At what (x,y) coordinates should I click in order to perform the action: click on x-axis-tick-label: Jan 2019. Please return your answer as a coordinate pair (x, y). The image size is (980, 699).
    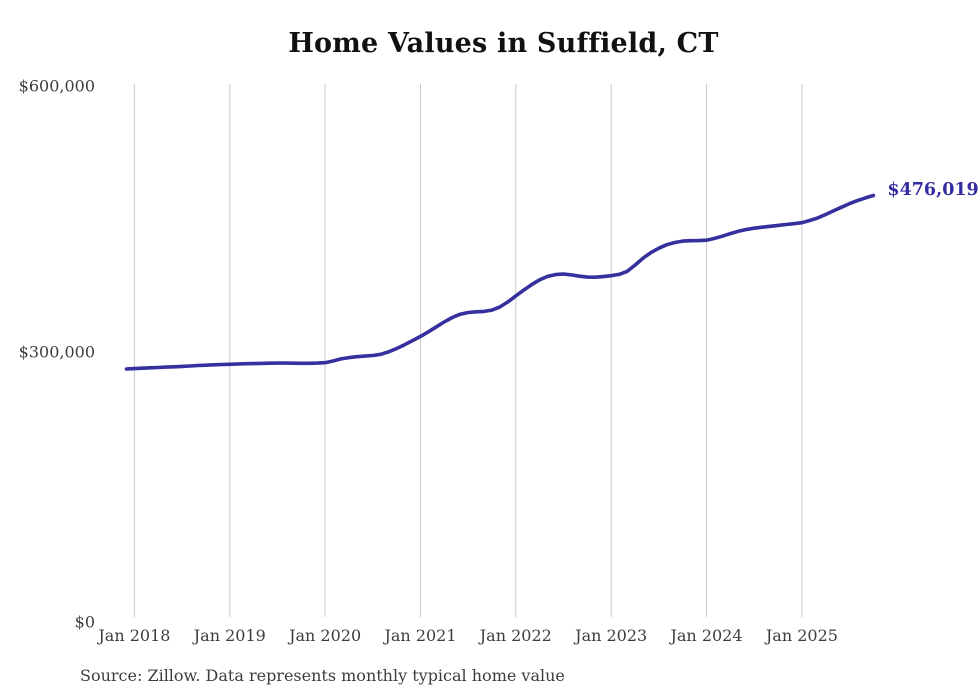
    Looking at the image, I should click on (229, 635).